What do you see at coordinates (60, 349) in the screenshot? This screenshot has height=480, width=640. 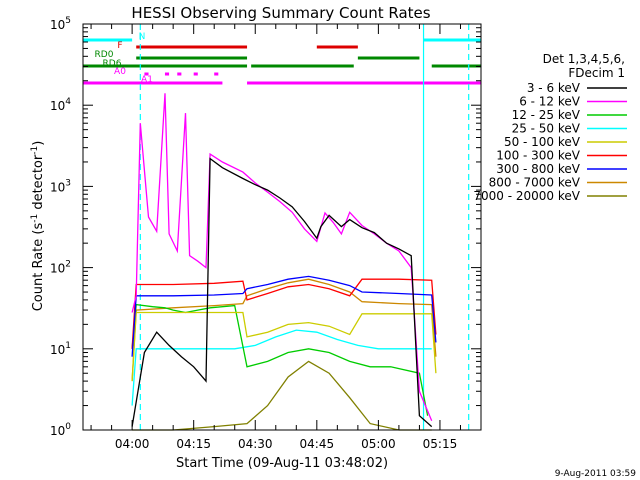 I see `y-tick-label: 10¹` at bounding box center [60, 349].